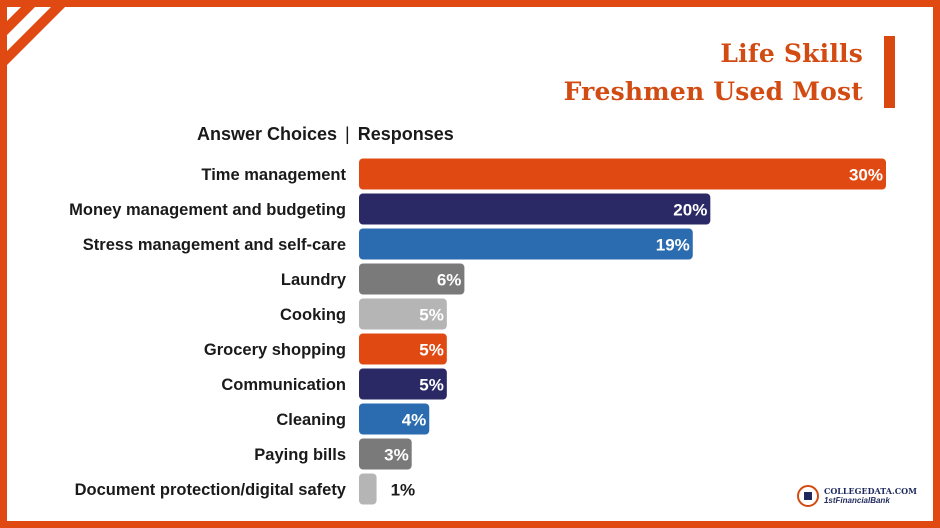 The width and height of the screenshot is (940, 528). Describe the element at coordinates (403, 314) in the screenshot. I see `bar-cooking` at that location.